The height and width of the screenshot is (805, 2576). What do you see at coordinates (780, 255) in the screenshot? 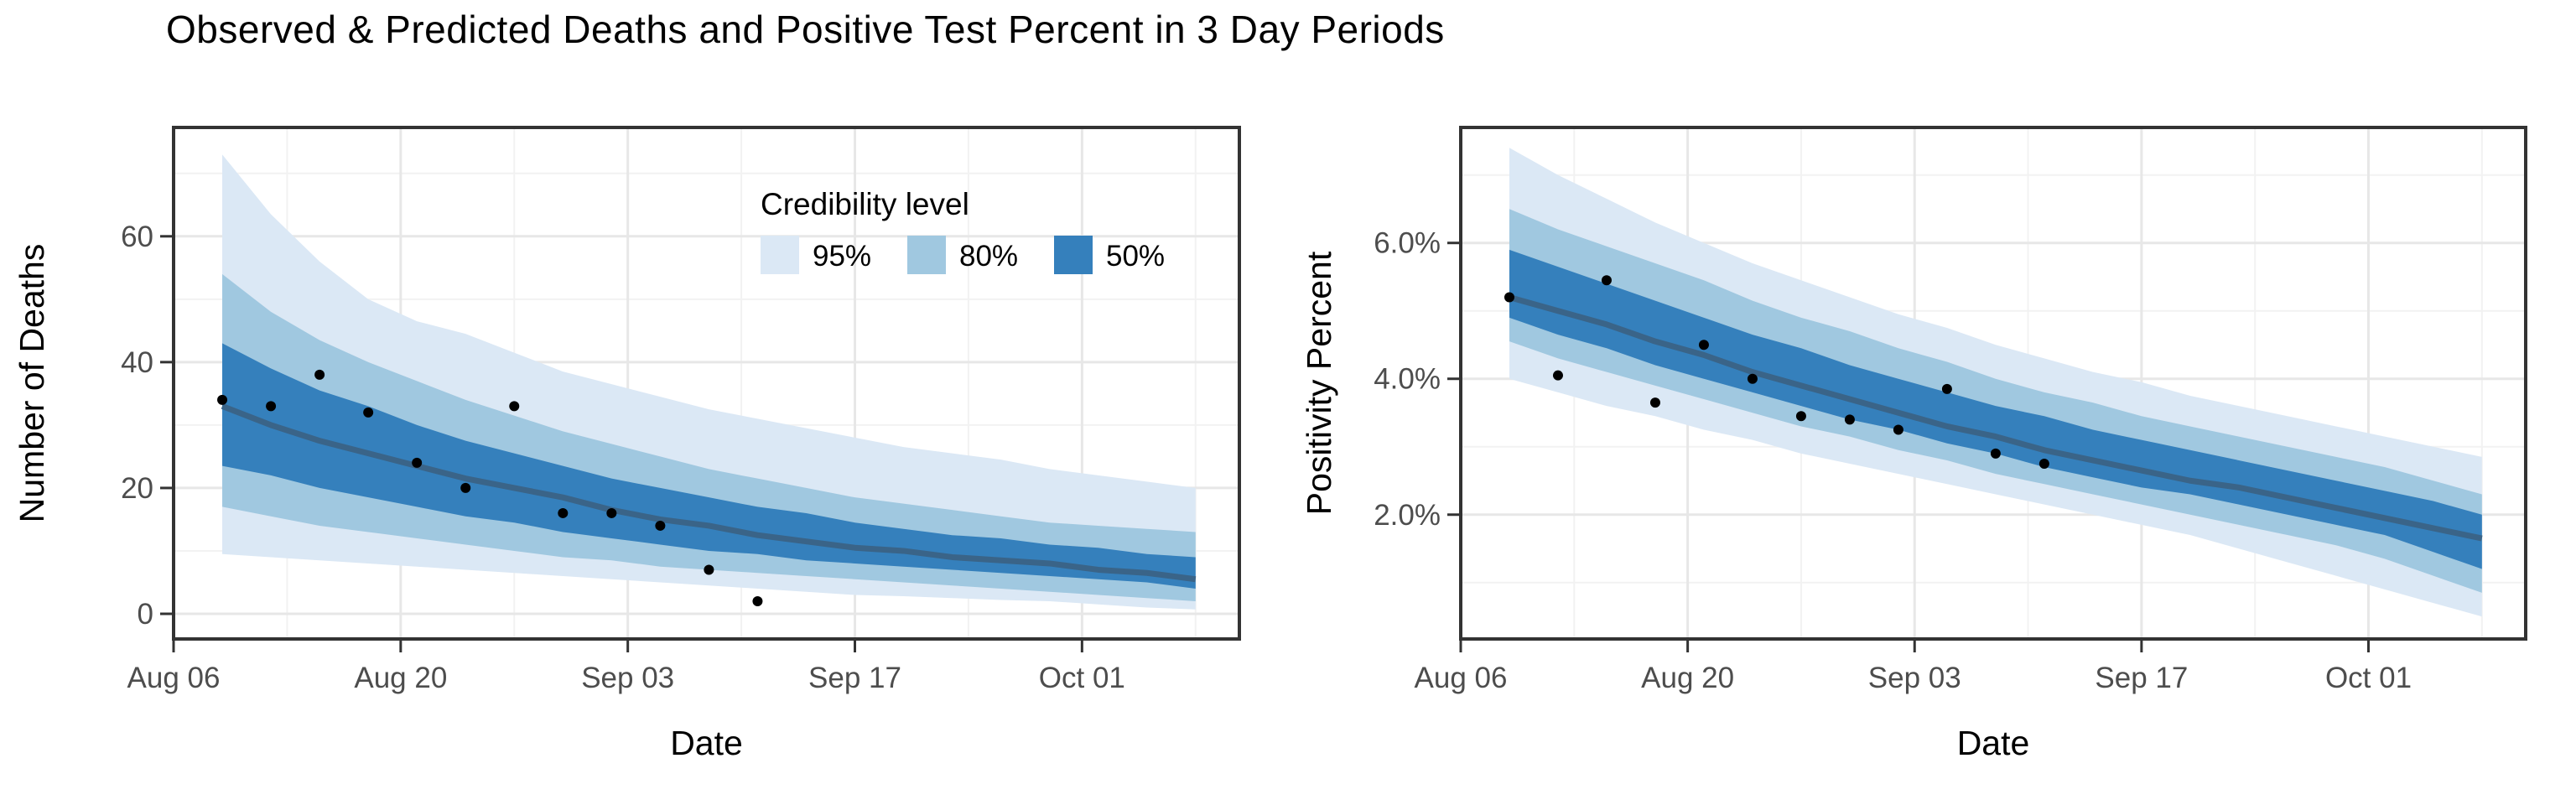
I see `legend-swatch-95%` at bounding box center [780, 255].